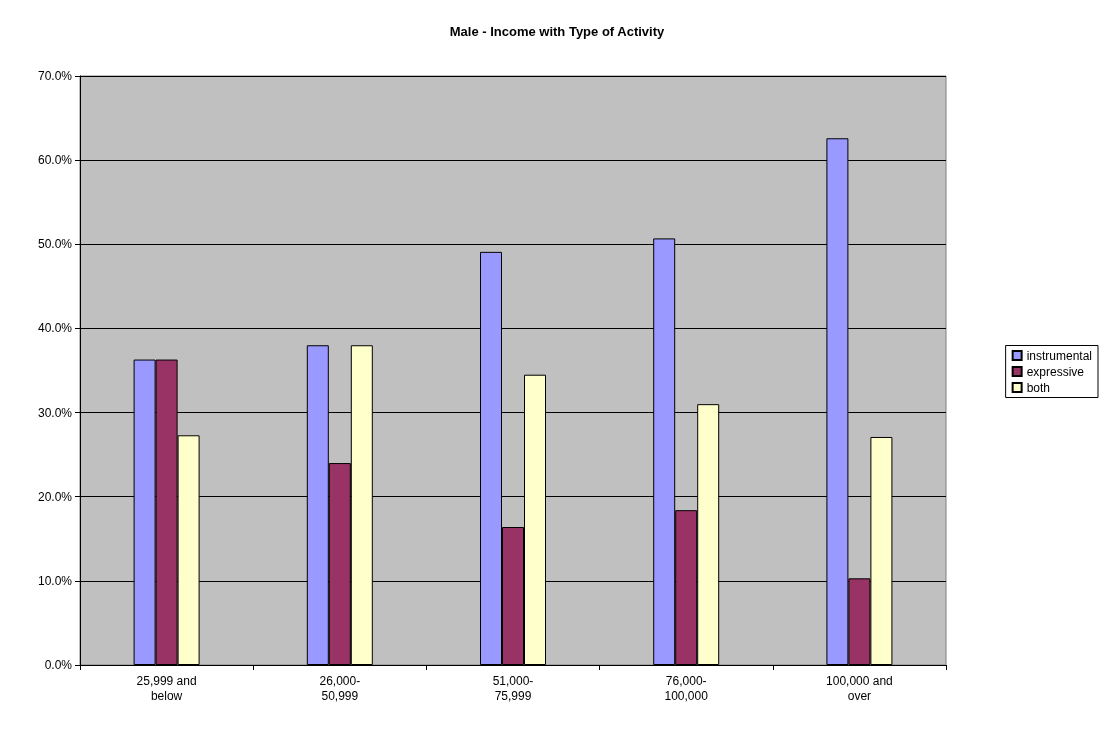 Image resolution: width=1114 pixels, height=743 pixels. What do you see at coordinates (166, 688) in the screenshot?
I see `x-tick-label: 25,999 and below` at bounding box center [166, 688].